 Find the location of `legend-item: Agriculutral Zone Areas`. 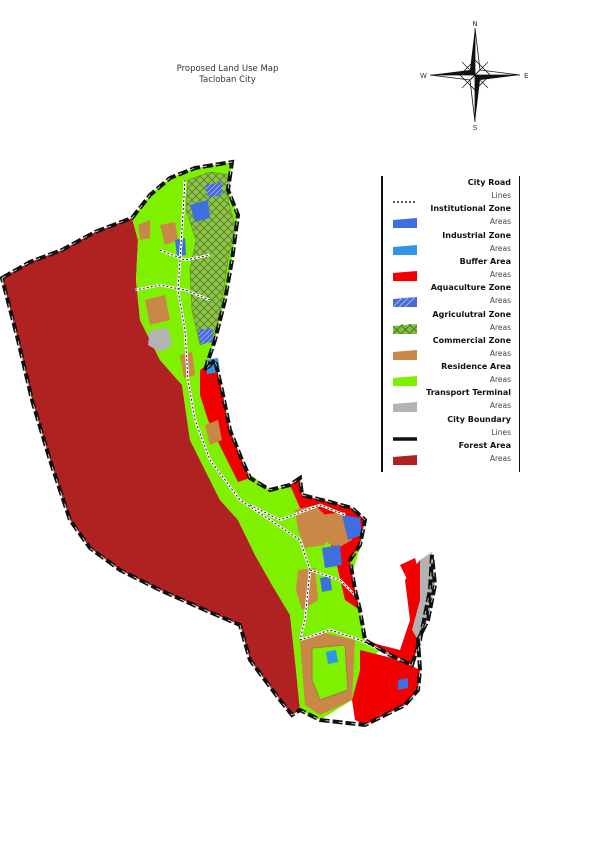

legend-item: Agriculutral Zone Areas is located at coordinates (451, 323).